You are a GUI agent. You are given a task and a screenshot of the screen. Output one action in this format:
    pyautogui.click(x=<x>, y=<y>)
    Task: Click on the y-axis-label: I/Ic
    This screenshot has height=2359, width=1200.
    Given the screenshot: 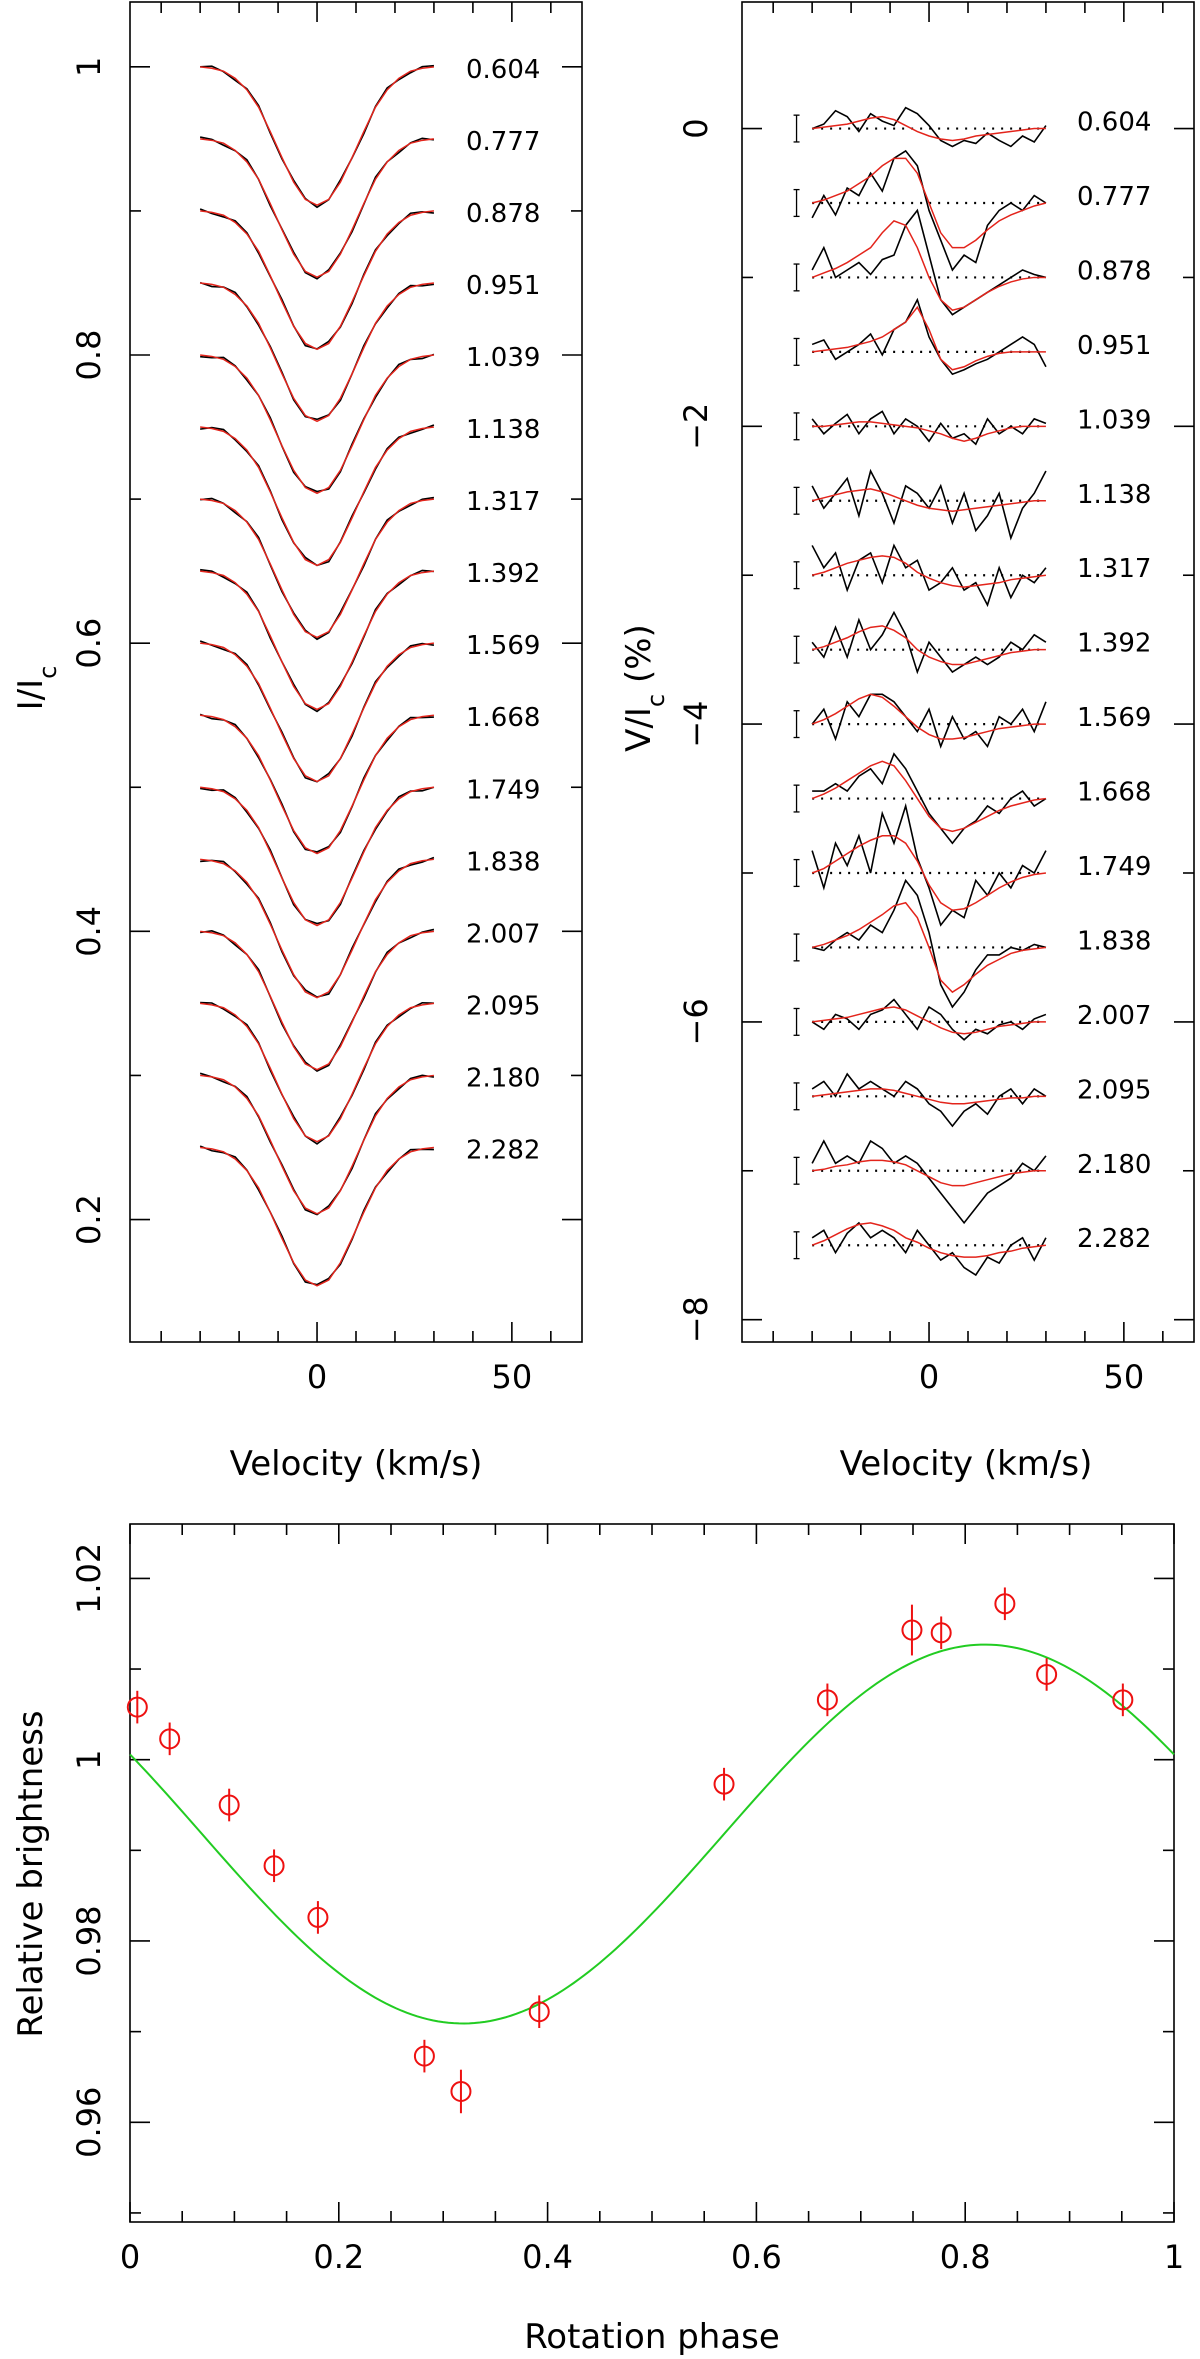 What is the action you would take?
    pyautogui.click(x=36, y=688)
    